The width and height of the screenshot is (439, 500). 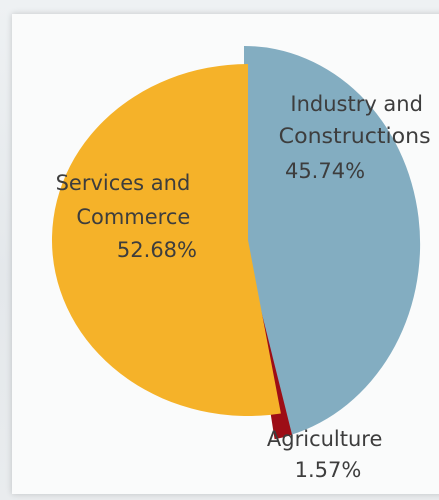 I want to click on agriculture-value-label: 1.57%, so click(x=328, y=470).